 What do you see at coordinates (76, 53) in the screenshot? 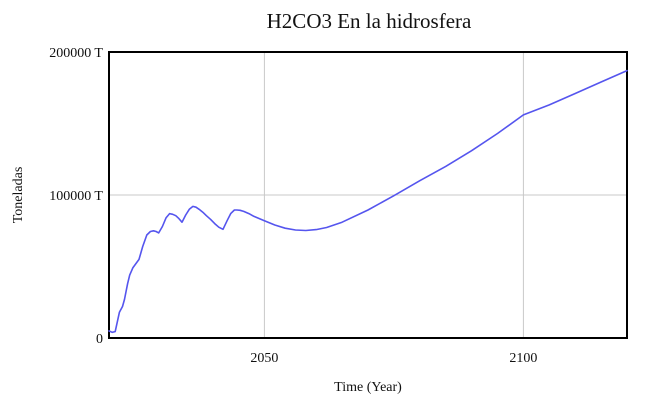
I see `y-tick-label-2: 200000 T` at bounding box center [76, 53].